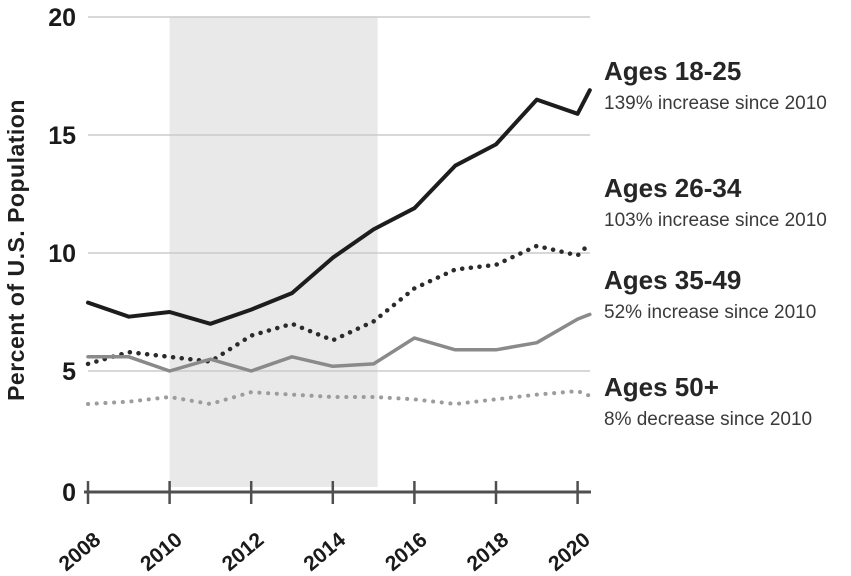  Describe the element at coordinates (324, 552) in the screenshot. I see `x-tick-label-2014: 2014` at that location.